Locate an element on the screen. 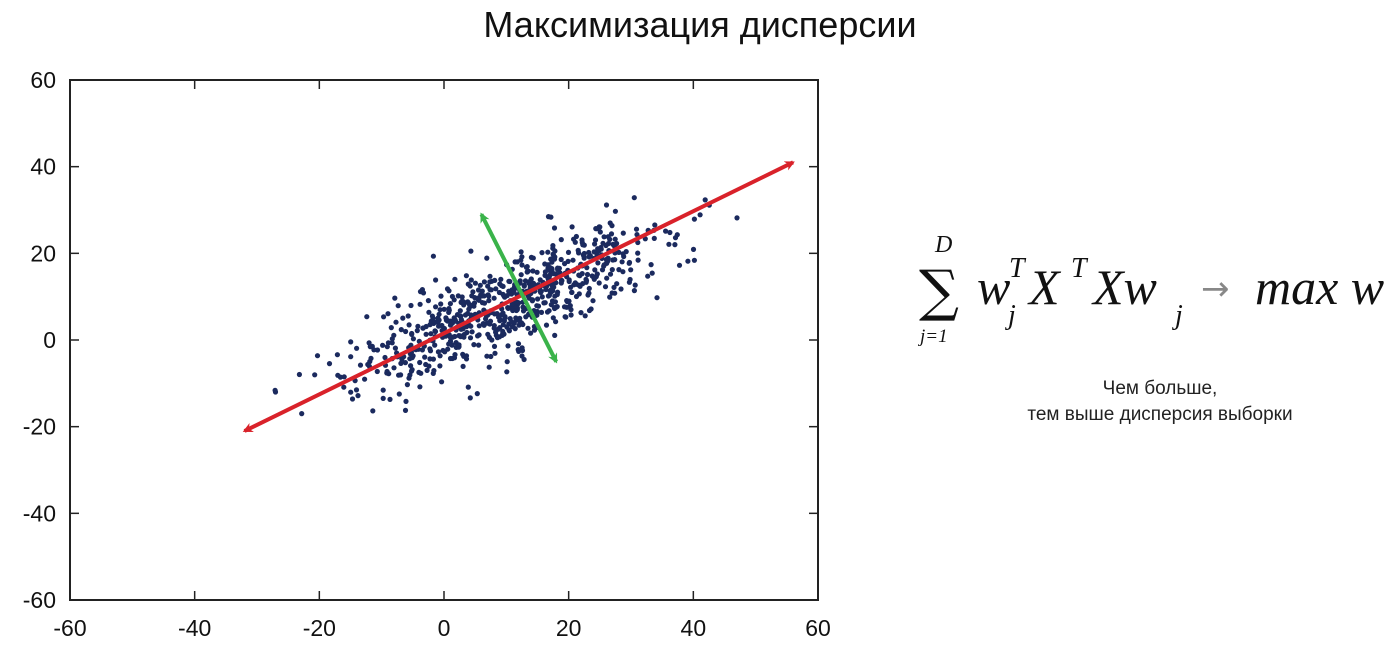 The height and width of the screenshot is (650, 1400). x-tick-label: 0 is located at coordinates (444, 628).